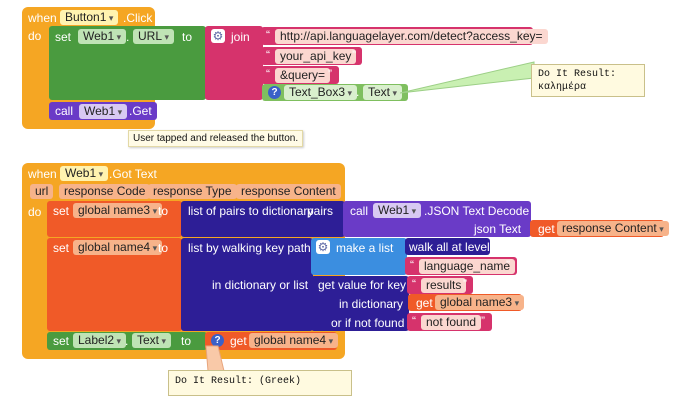 The image size is (690, 403). What do you see at coordinates (260, 285) in the screenshot?
I see `in-dict-or-list-label: in dictionary or list` at bounding box center [260, 285].